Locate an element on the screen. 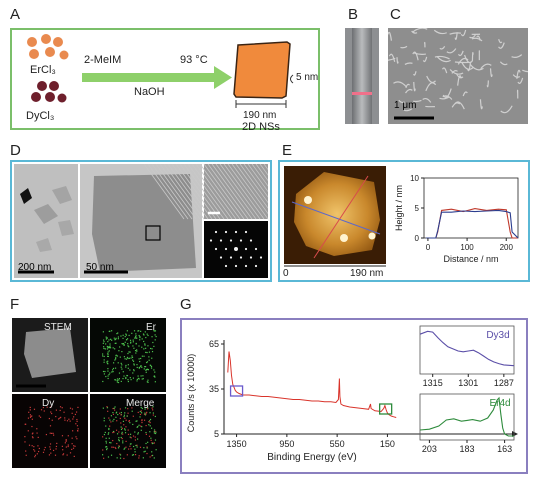 This screenshot has width=535, height=480. profile-ytick-label: 0 is located at coordinates (417, 238).